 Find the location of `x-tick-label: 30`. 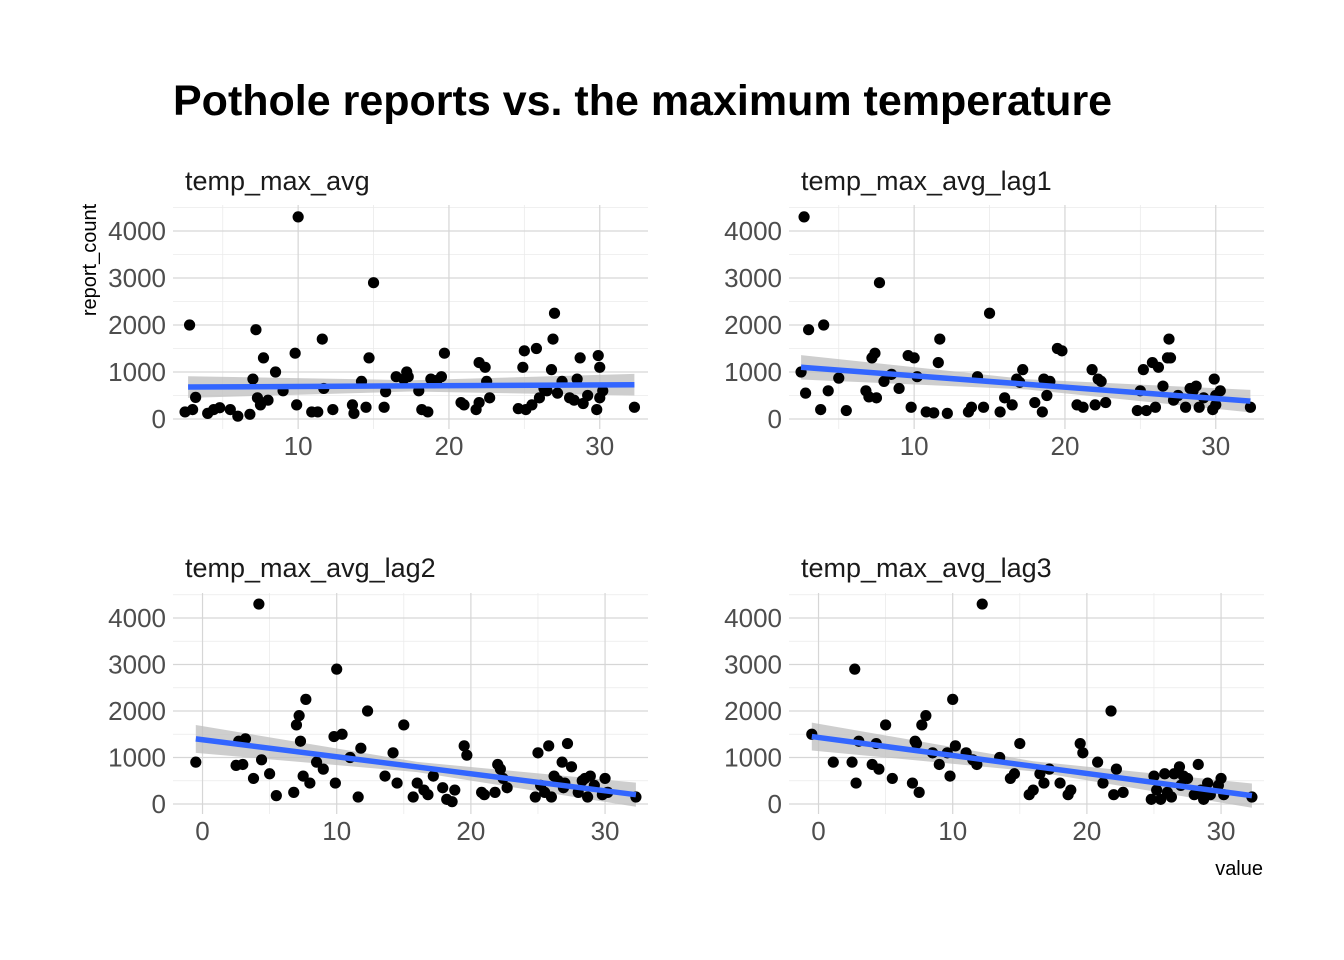

x-tick-label: 30 is located at coordinates (1215, 446).